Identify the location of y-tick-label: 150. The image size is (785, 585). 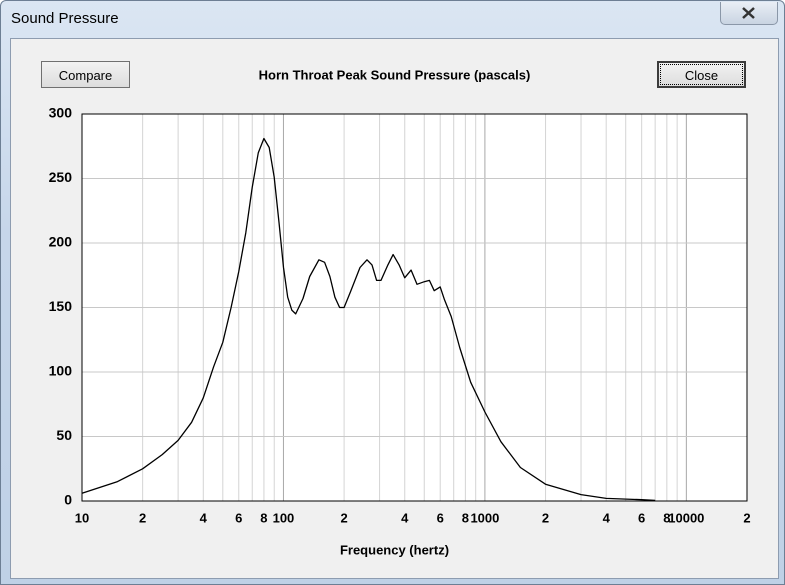
(61, 306).